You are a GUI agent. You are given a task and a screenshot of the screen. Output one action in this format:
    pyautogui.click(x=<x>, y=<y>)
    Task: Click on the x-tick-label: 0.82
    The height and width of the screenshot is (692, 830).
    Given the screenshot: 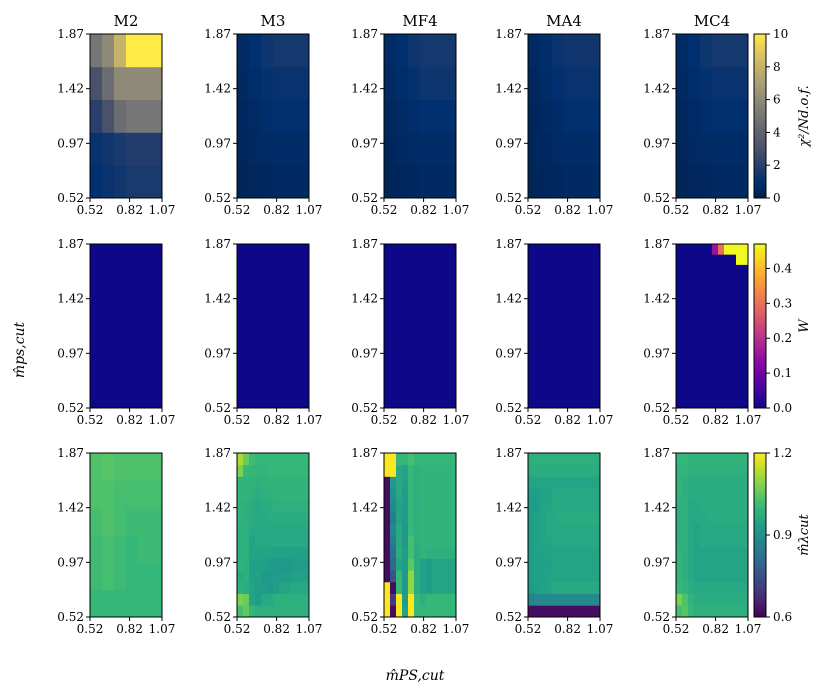 What is the action you would take?
    pyautogui.click(x=129, y=210)
    